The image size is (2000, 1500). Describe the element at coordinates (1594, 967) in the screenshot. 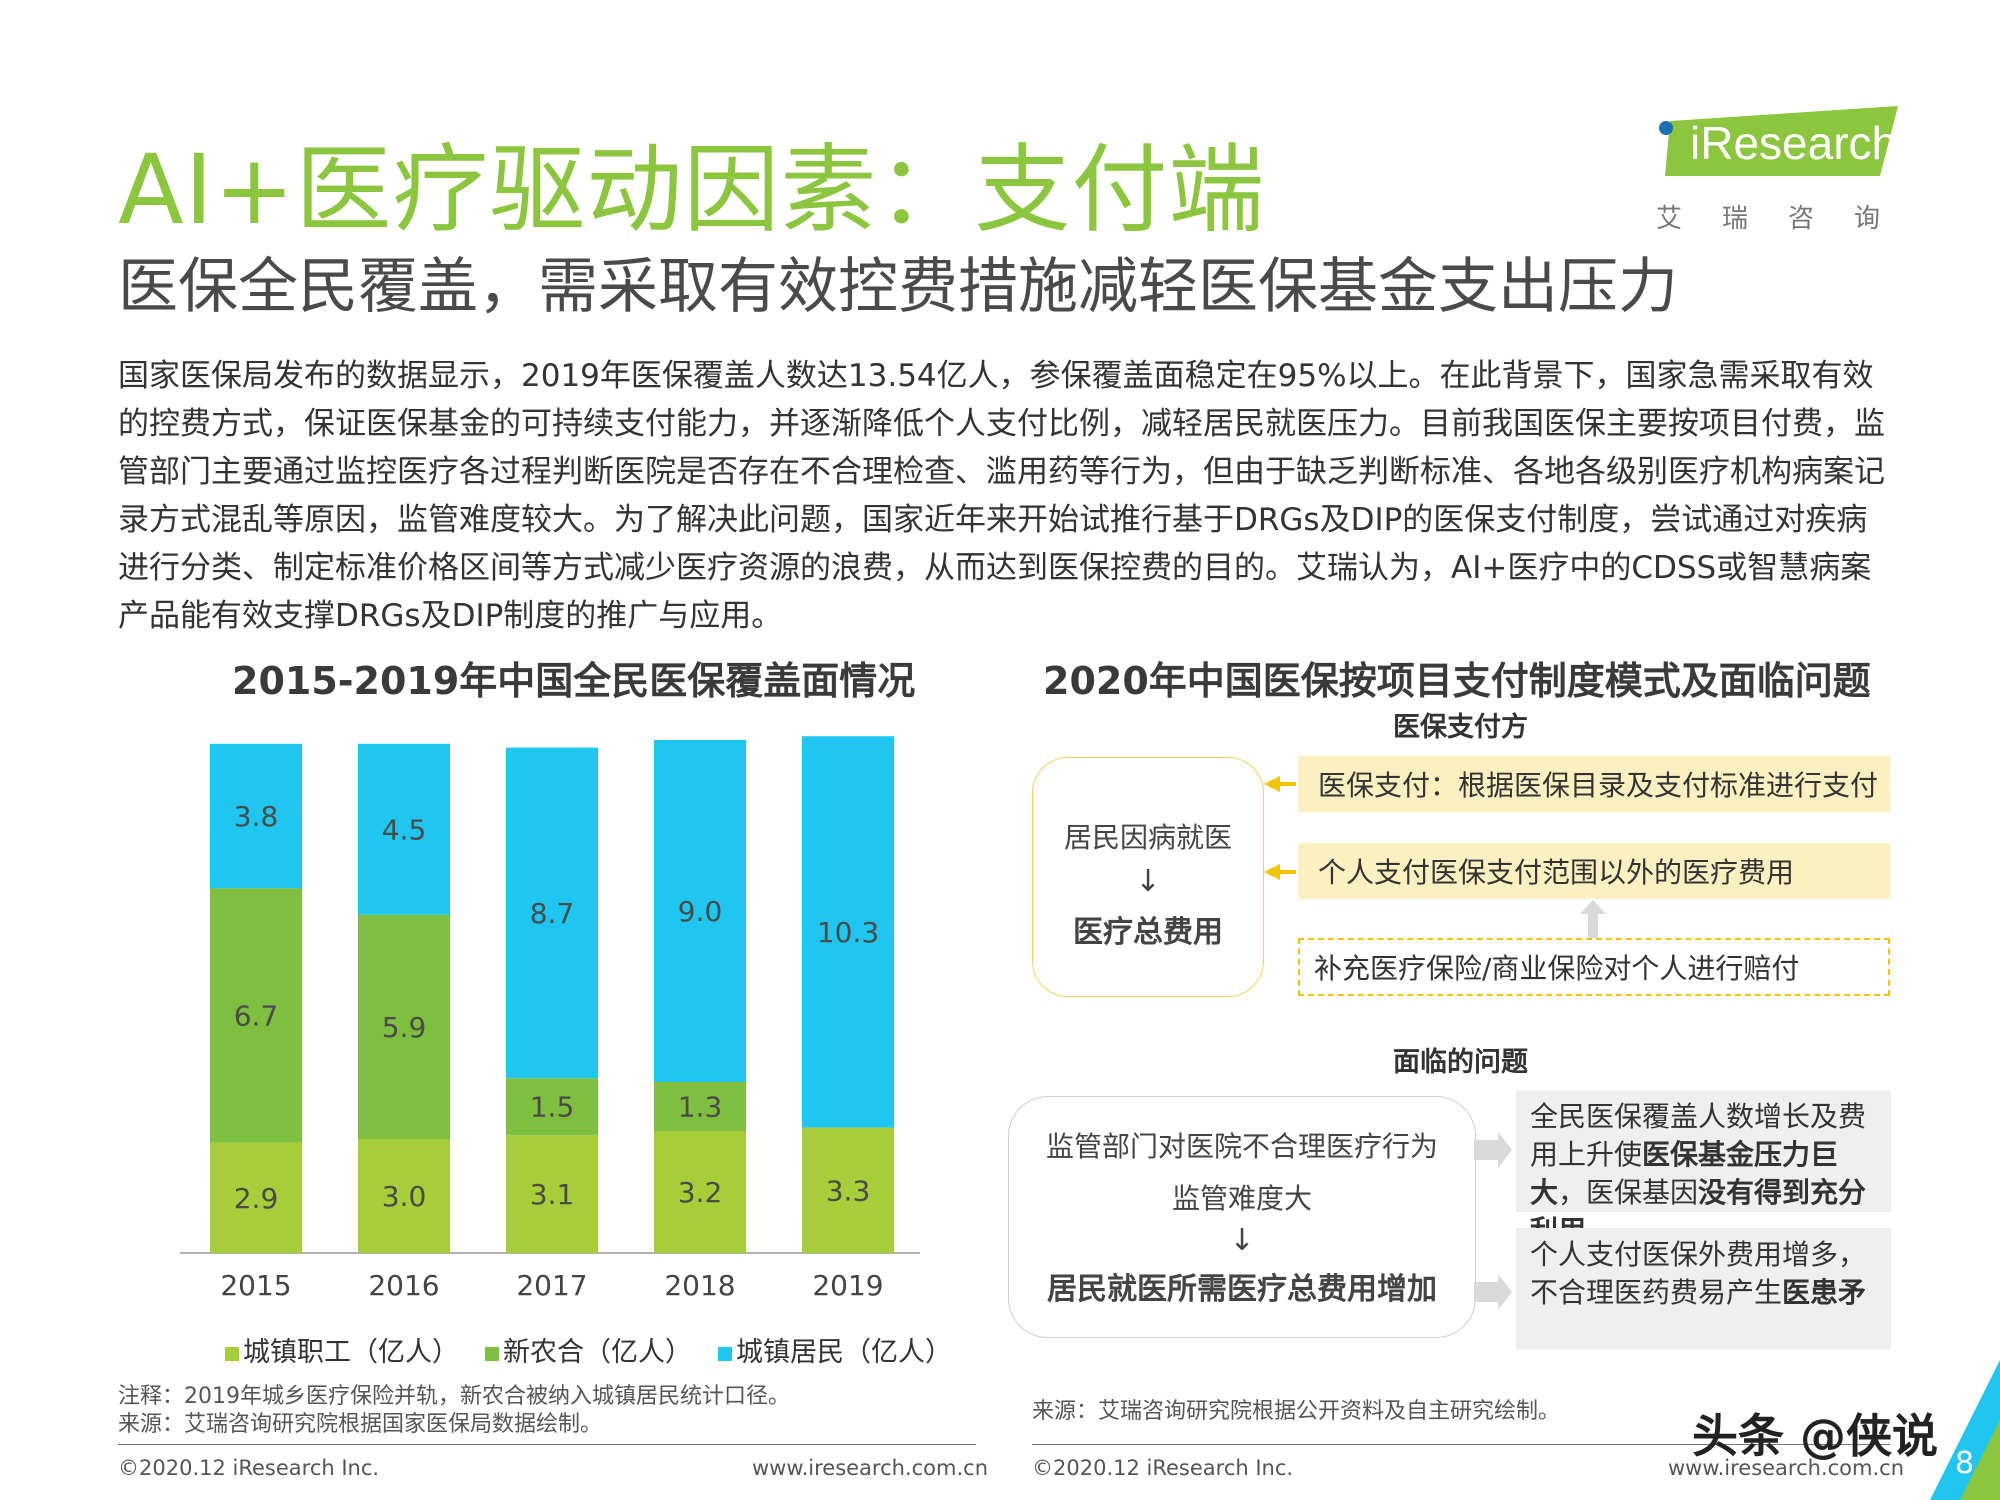

I see `supplementary-insurance-bar: 补充医疗保险/商业保险对个人进行赔付` at that location.